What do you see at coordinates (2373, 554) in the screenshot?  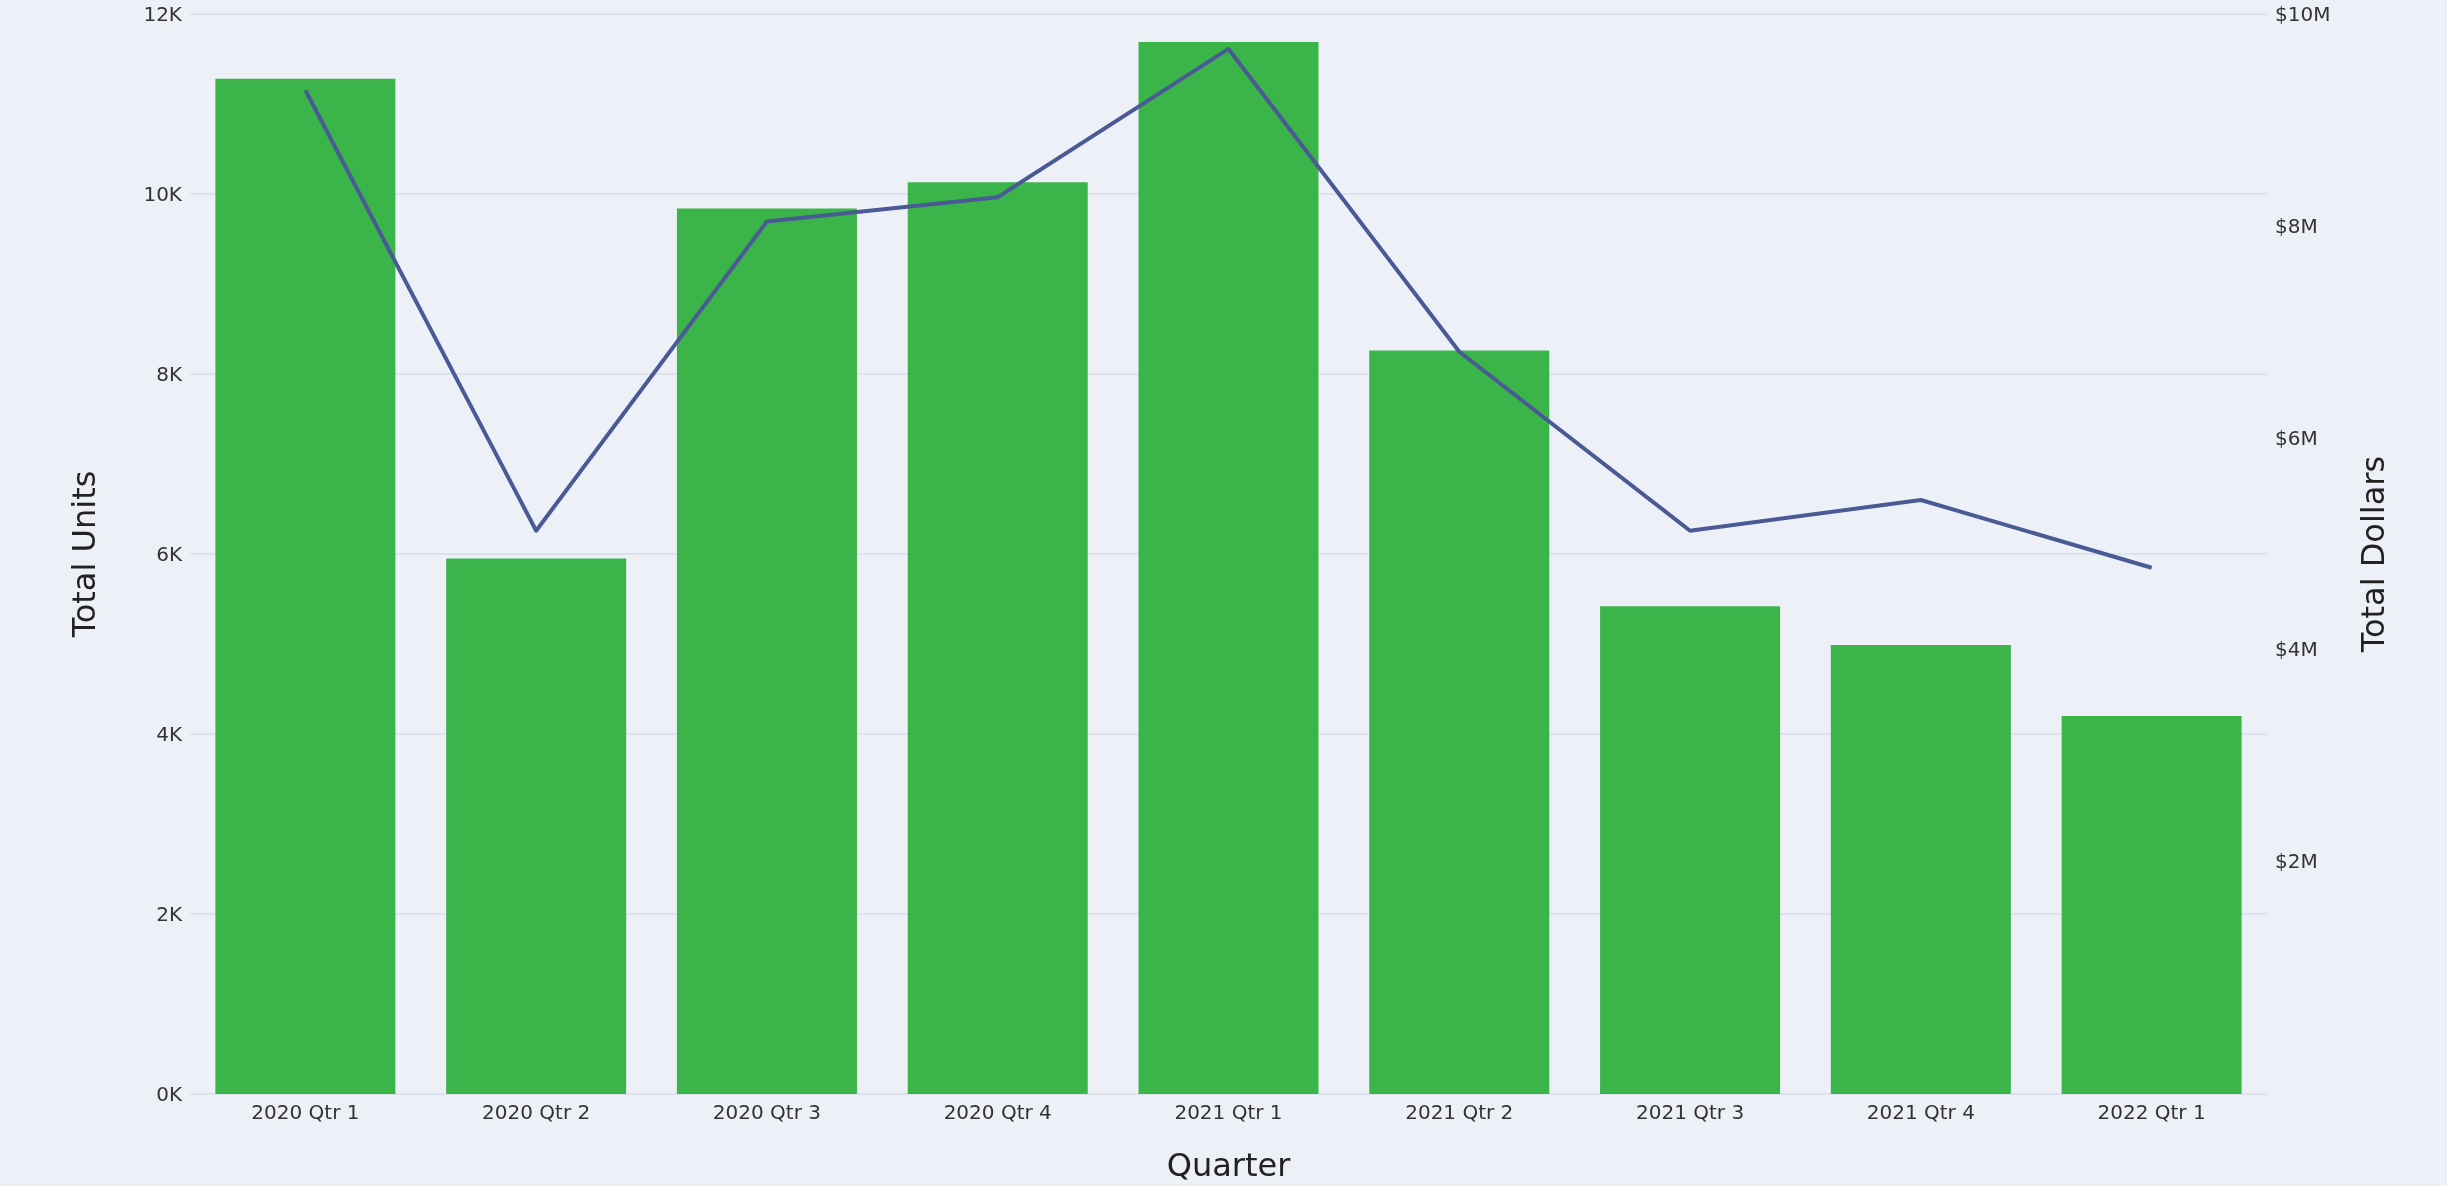 I see `y2-axis-title: Total Dollars` at bounding box center [2373, 554].